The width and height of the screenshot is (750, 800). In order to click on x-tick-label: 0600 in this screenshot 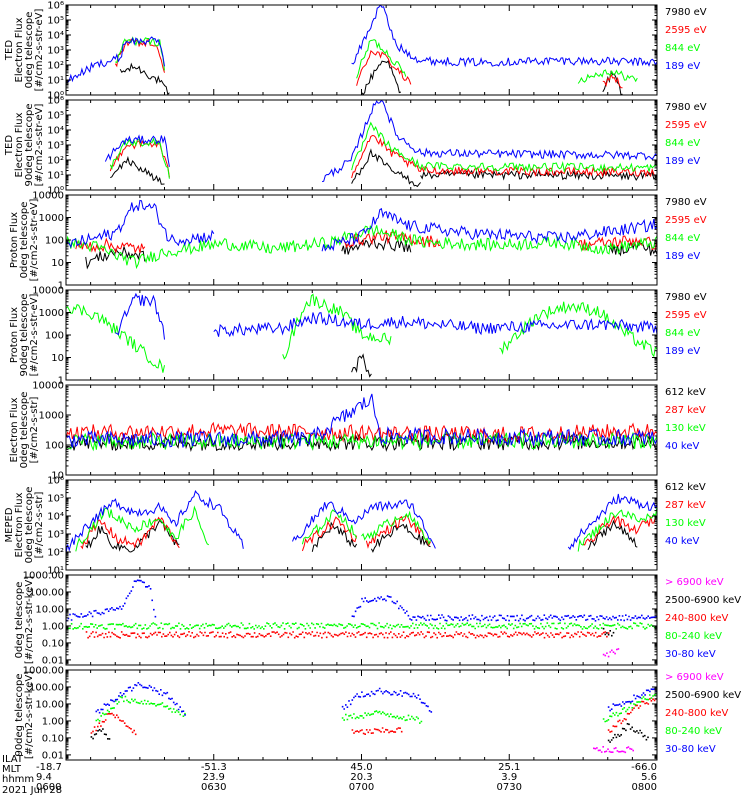, I will do `click(48, 787)`.